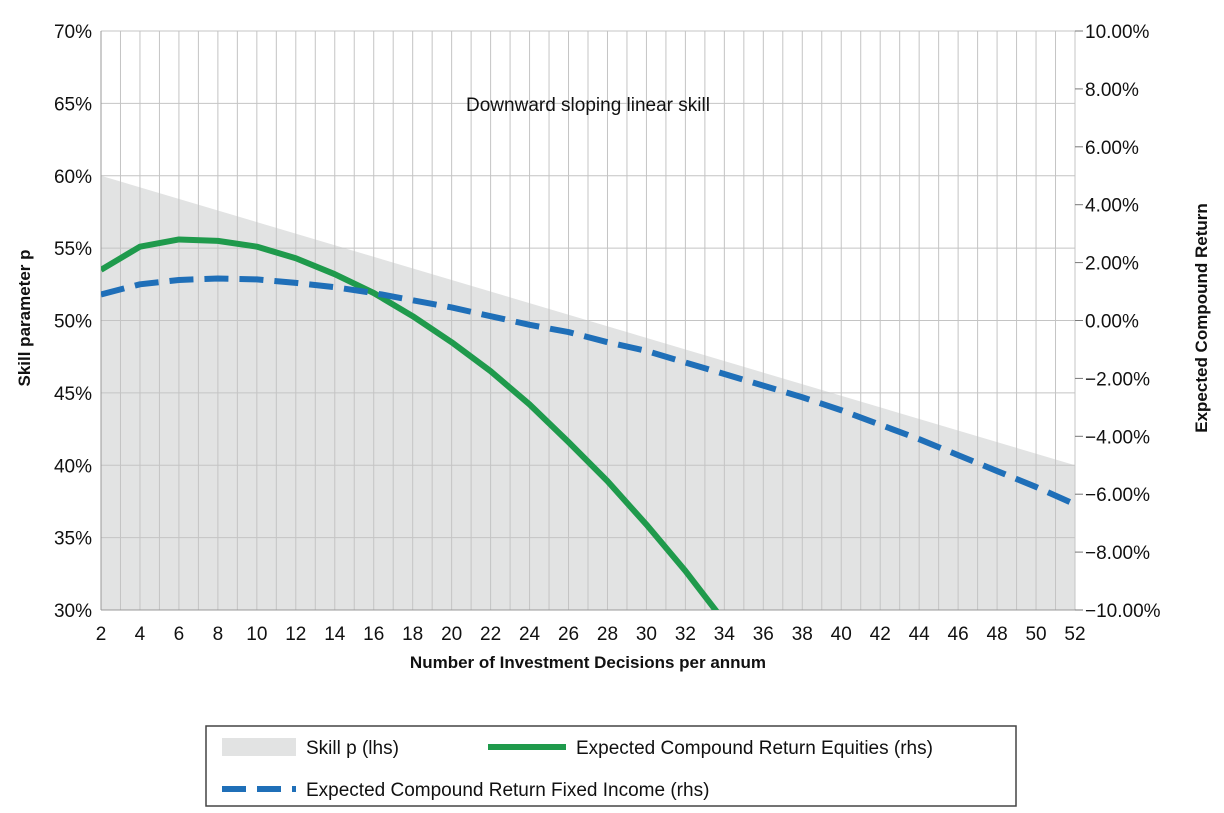  I want to click on y-right-tick-label: 0.00%, so click(1112, 322).